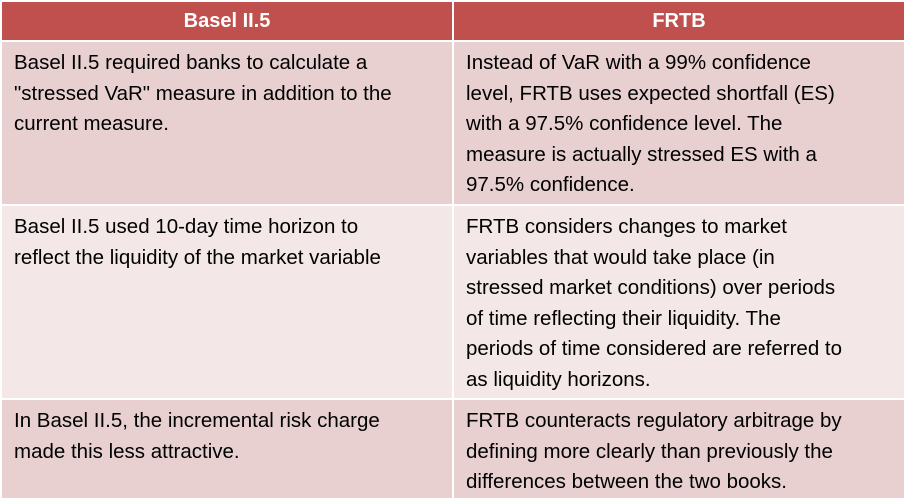 This screenshot has width=904, height=500. I want to click on cell-text-line: of time reflecting their liquidity. The, so click(623, 318).